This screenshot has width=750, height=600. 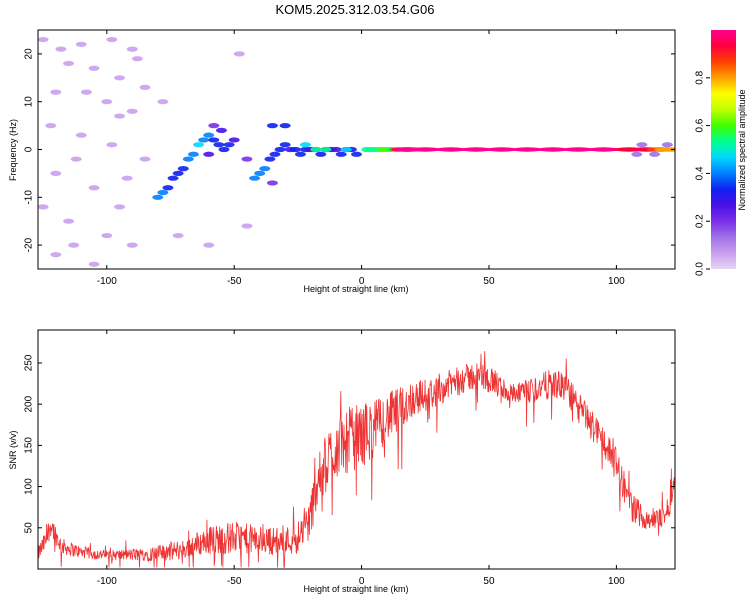 What do you see at coordinates (354, 9) in the screenshot?
I see `figure-title: KOM5.2025.312.03.54.G06` at bounding box center [354, 9].